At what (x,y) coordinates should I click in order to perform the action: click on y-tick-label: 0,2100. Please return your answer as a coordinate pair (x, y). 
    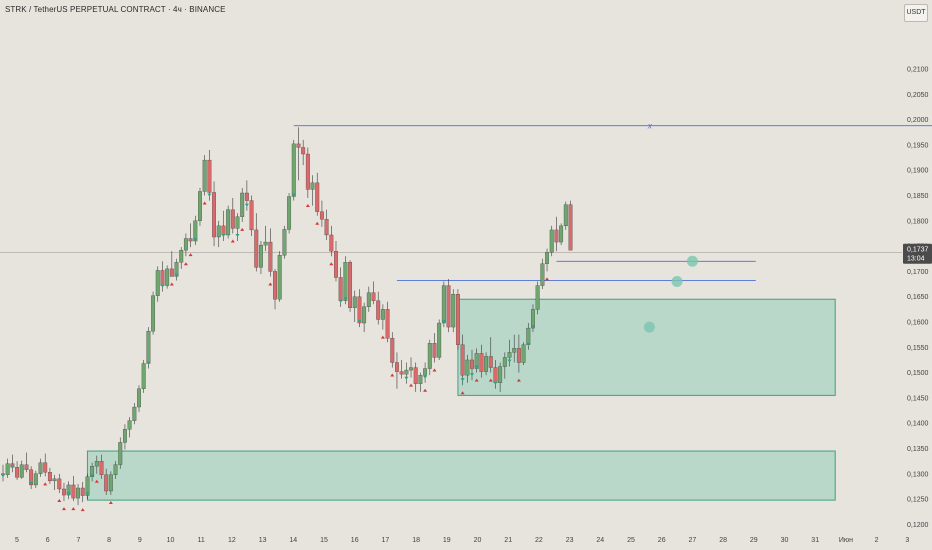
    Looking at the image, I should click on (918, 70).